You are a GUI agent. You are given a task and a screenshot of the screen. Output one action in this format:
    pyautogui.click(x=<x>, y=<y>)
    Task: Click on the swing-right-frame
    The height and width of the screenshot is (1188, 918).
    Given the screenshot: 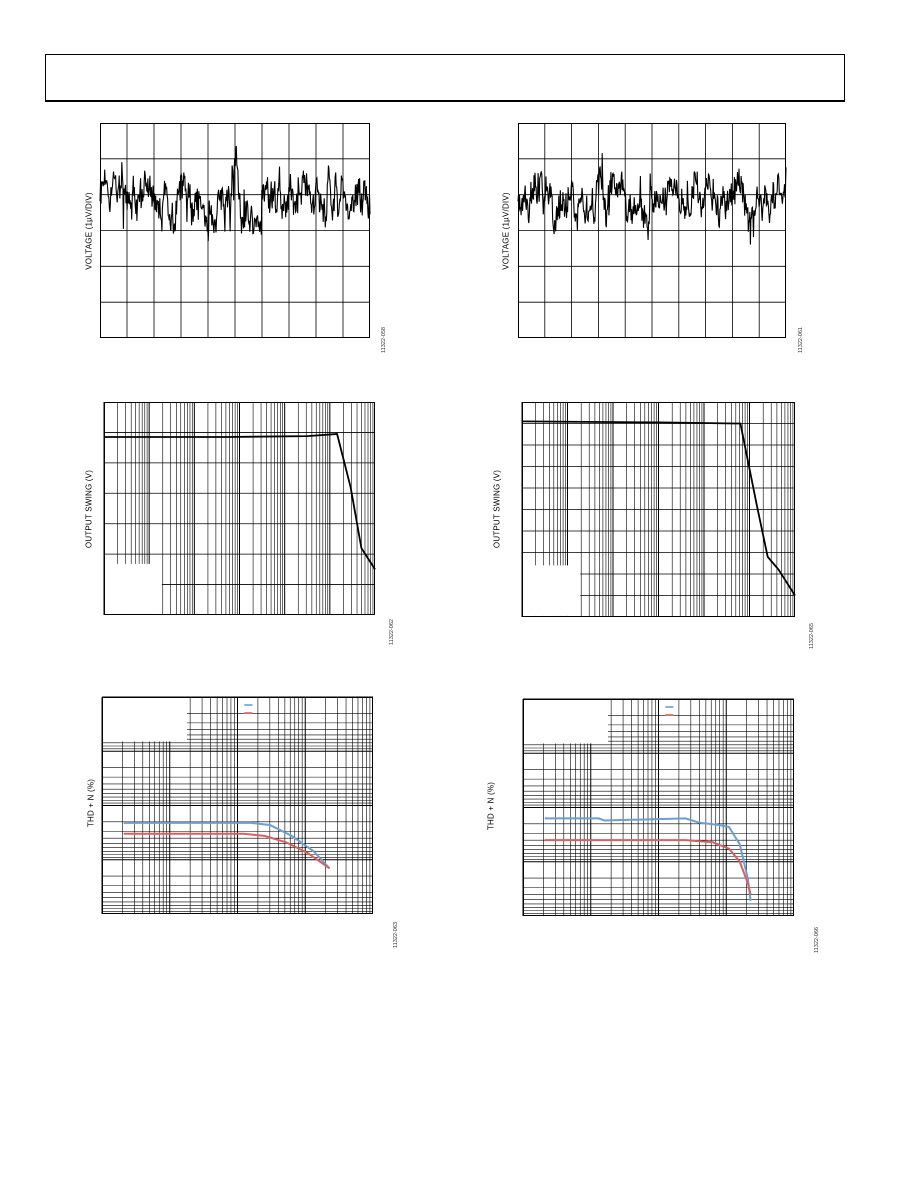 What is the action you would take?
    pyautogui.click(x=658, y=509)
    